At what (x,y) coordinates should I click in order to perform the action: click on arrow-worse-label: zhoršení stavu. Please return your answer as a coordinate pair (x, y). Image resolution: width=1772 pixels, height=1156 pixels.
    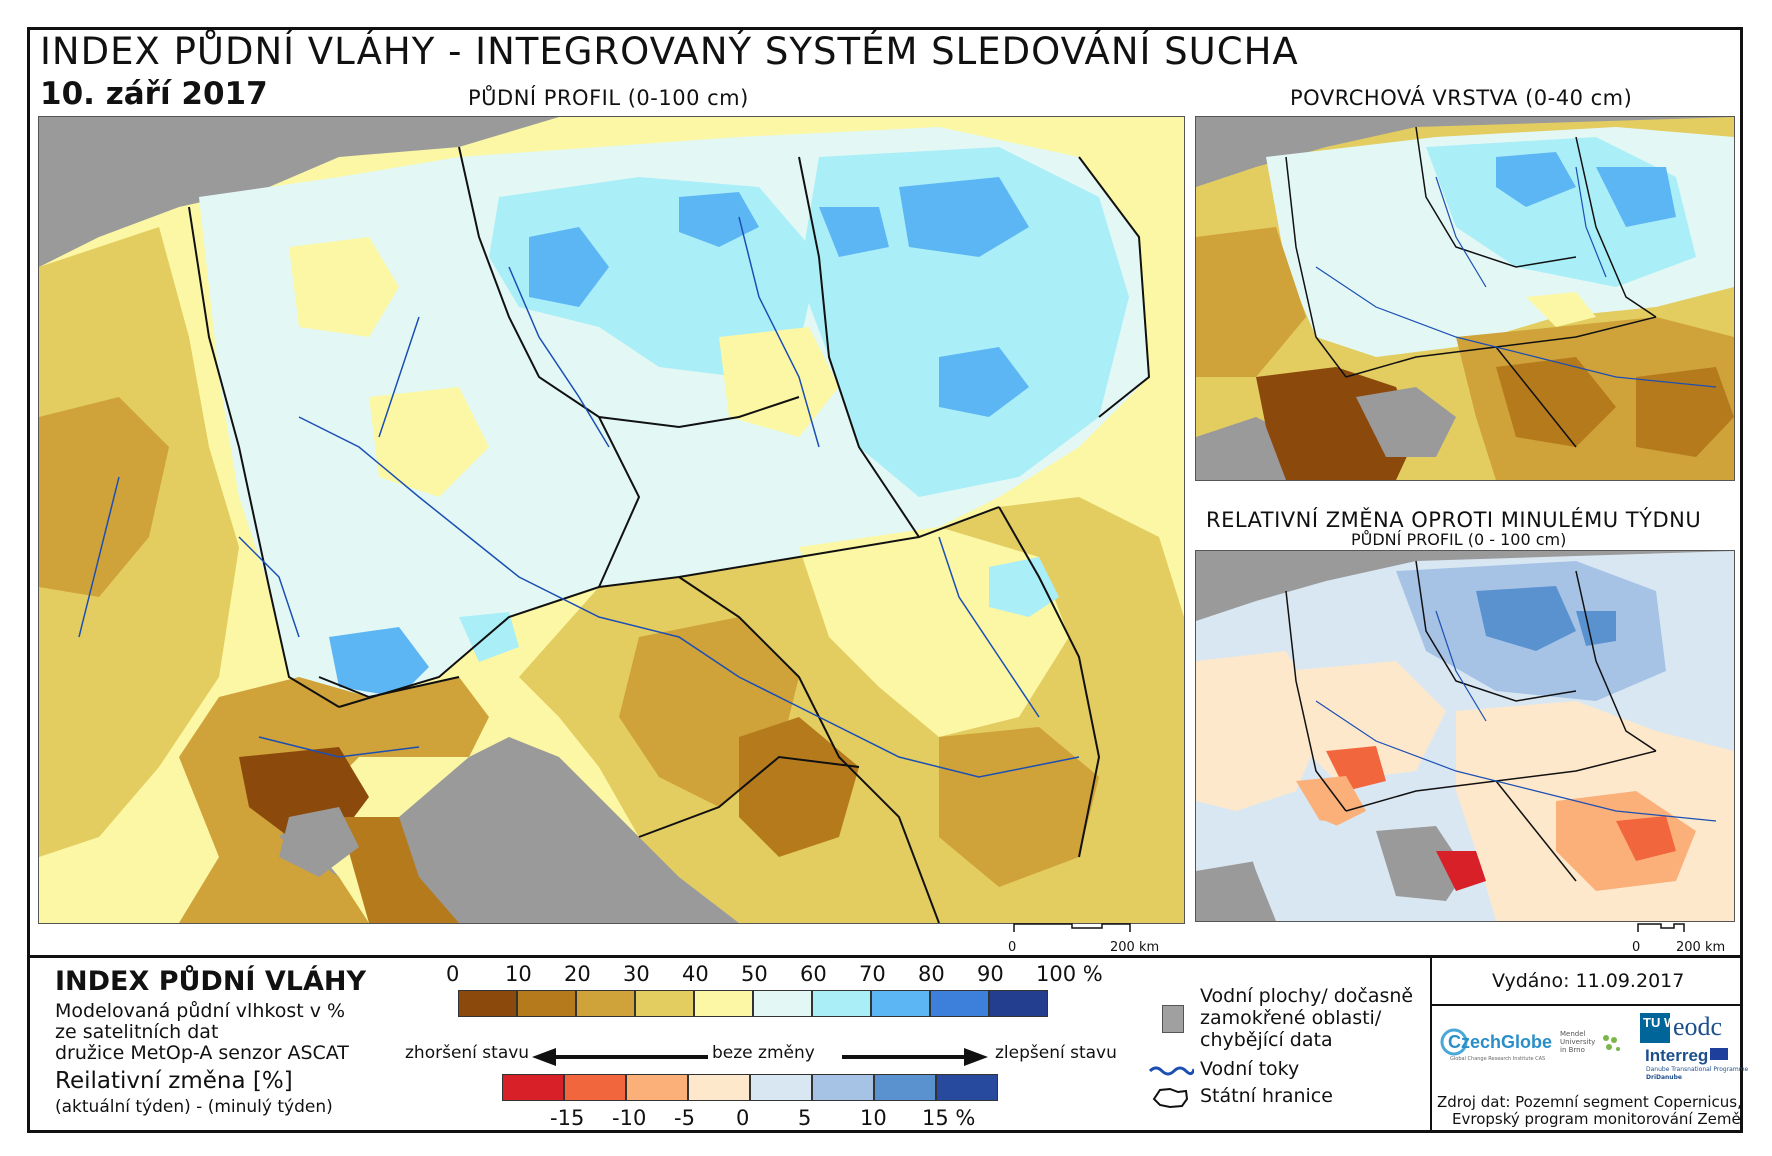
    Looking at the image, I should click on (467, 1053).